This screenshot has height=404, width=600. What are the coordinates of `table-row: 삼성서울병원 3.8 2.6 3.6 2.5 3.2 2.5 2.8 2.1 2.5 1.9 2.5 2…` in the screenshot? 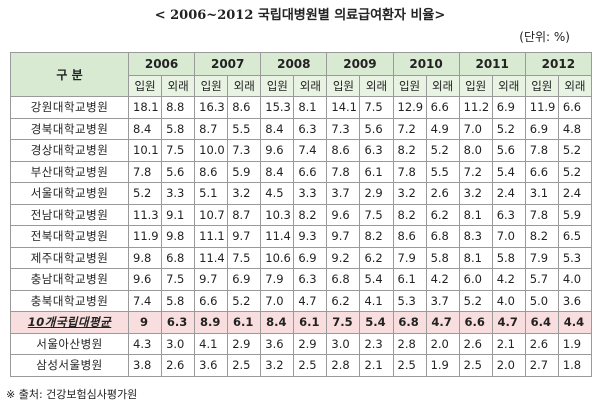 It's located at (301, 365).